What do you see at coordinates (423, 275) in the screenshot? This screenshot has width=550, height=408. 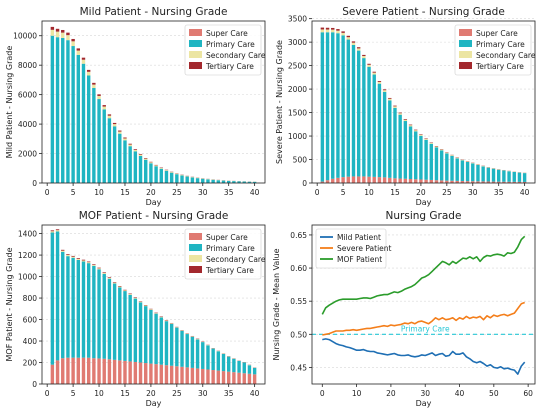 I see `series-line-mof-patient` at bounding box center [423, 275].